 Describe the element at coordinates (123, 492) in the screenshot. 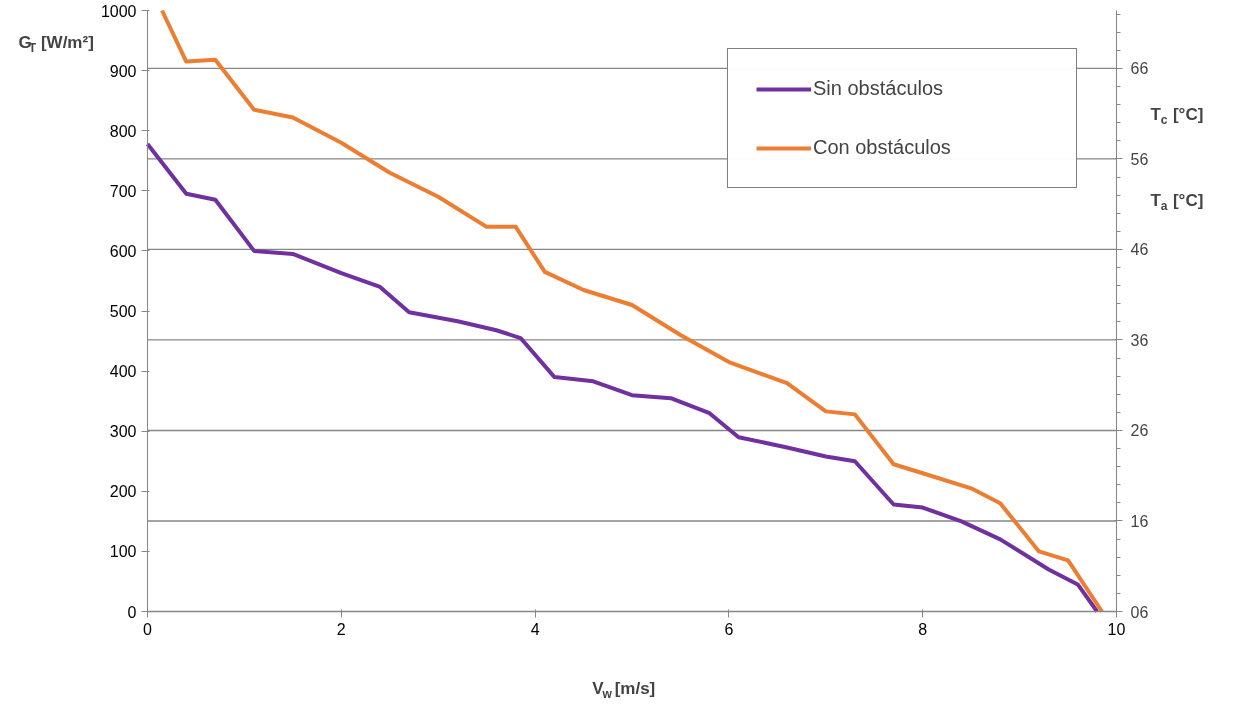

I see `y-tick-label: 200` at that location.